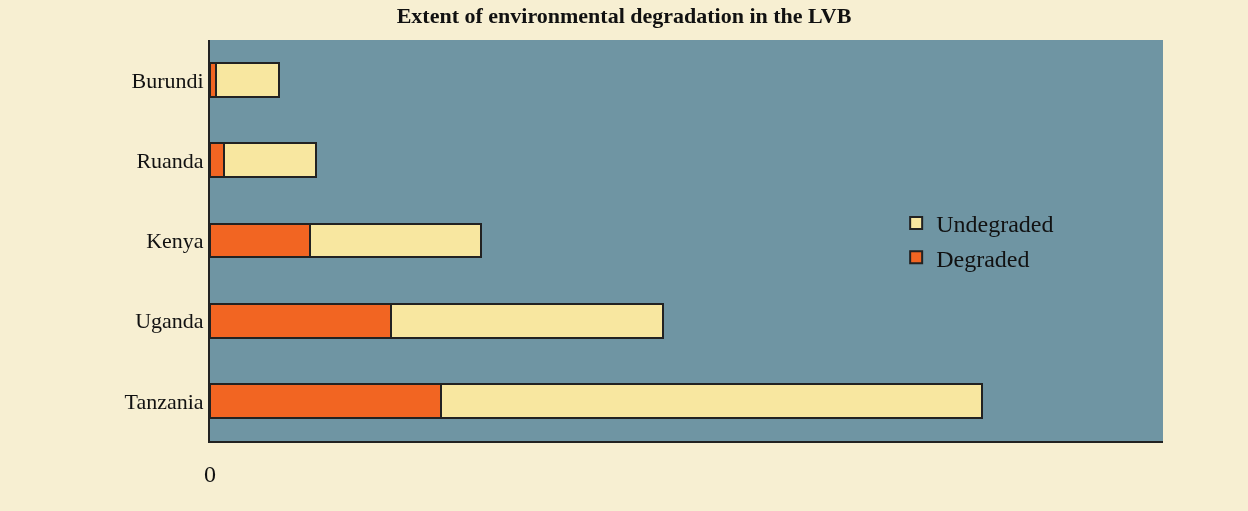 This screenshot has height=511, width=1248. I want to click on y-tick-label: Kenya, so click(175, 241).